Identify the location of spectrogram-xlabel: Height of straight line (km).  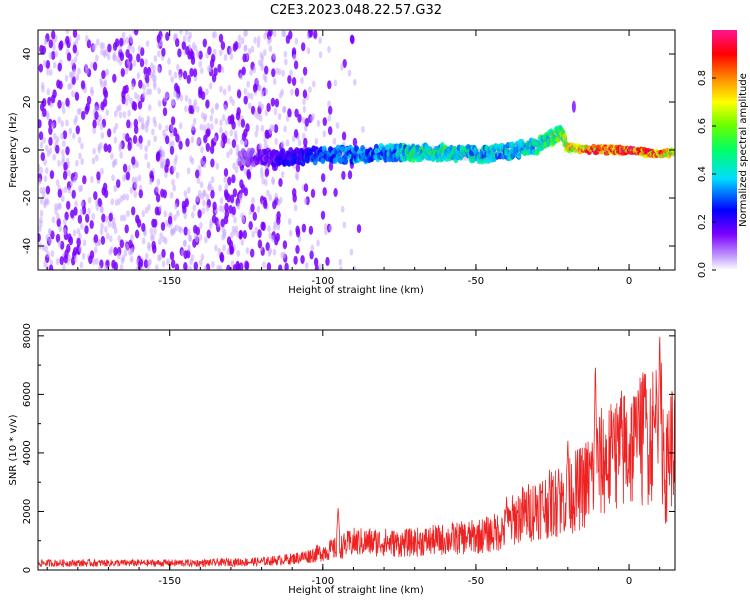
(356, 290).